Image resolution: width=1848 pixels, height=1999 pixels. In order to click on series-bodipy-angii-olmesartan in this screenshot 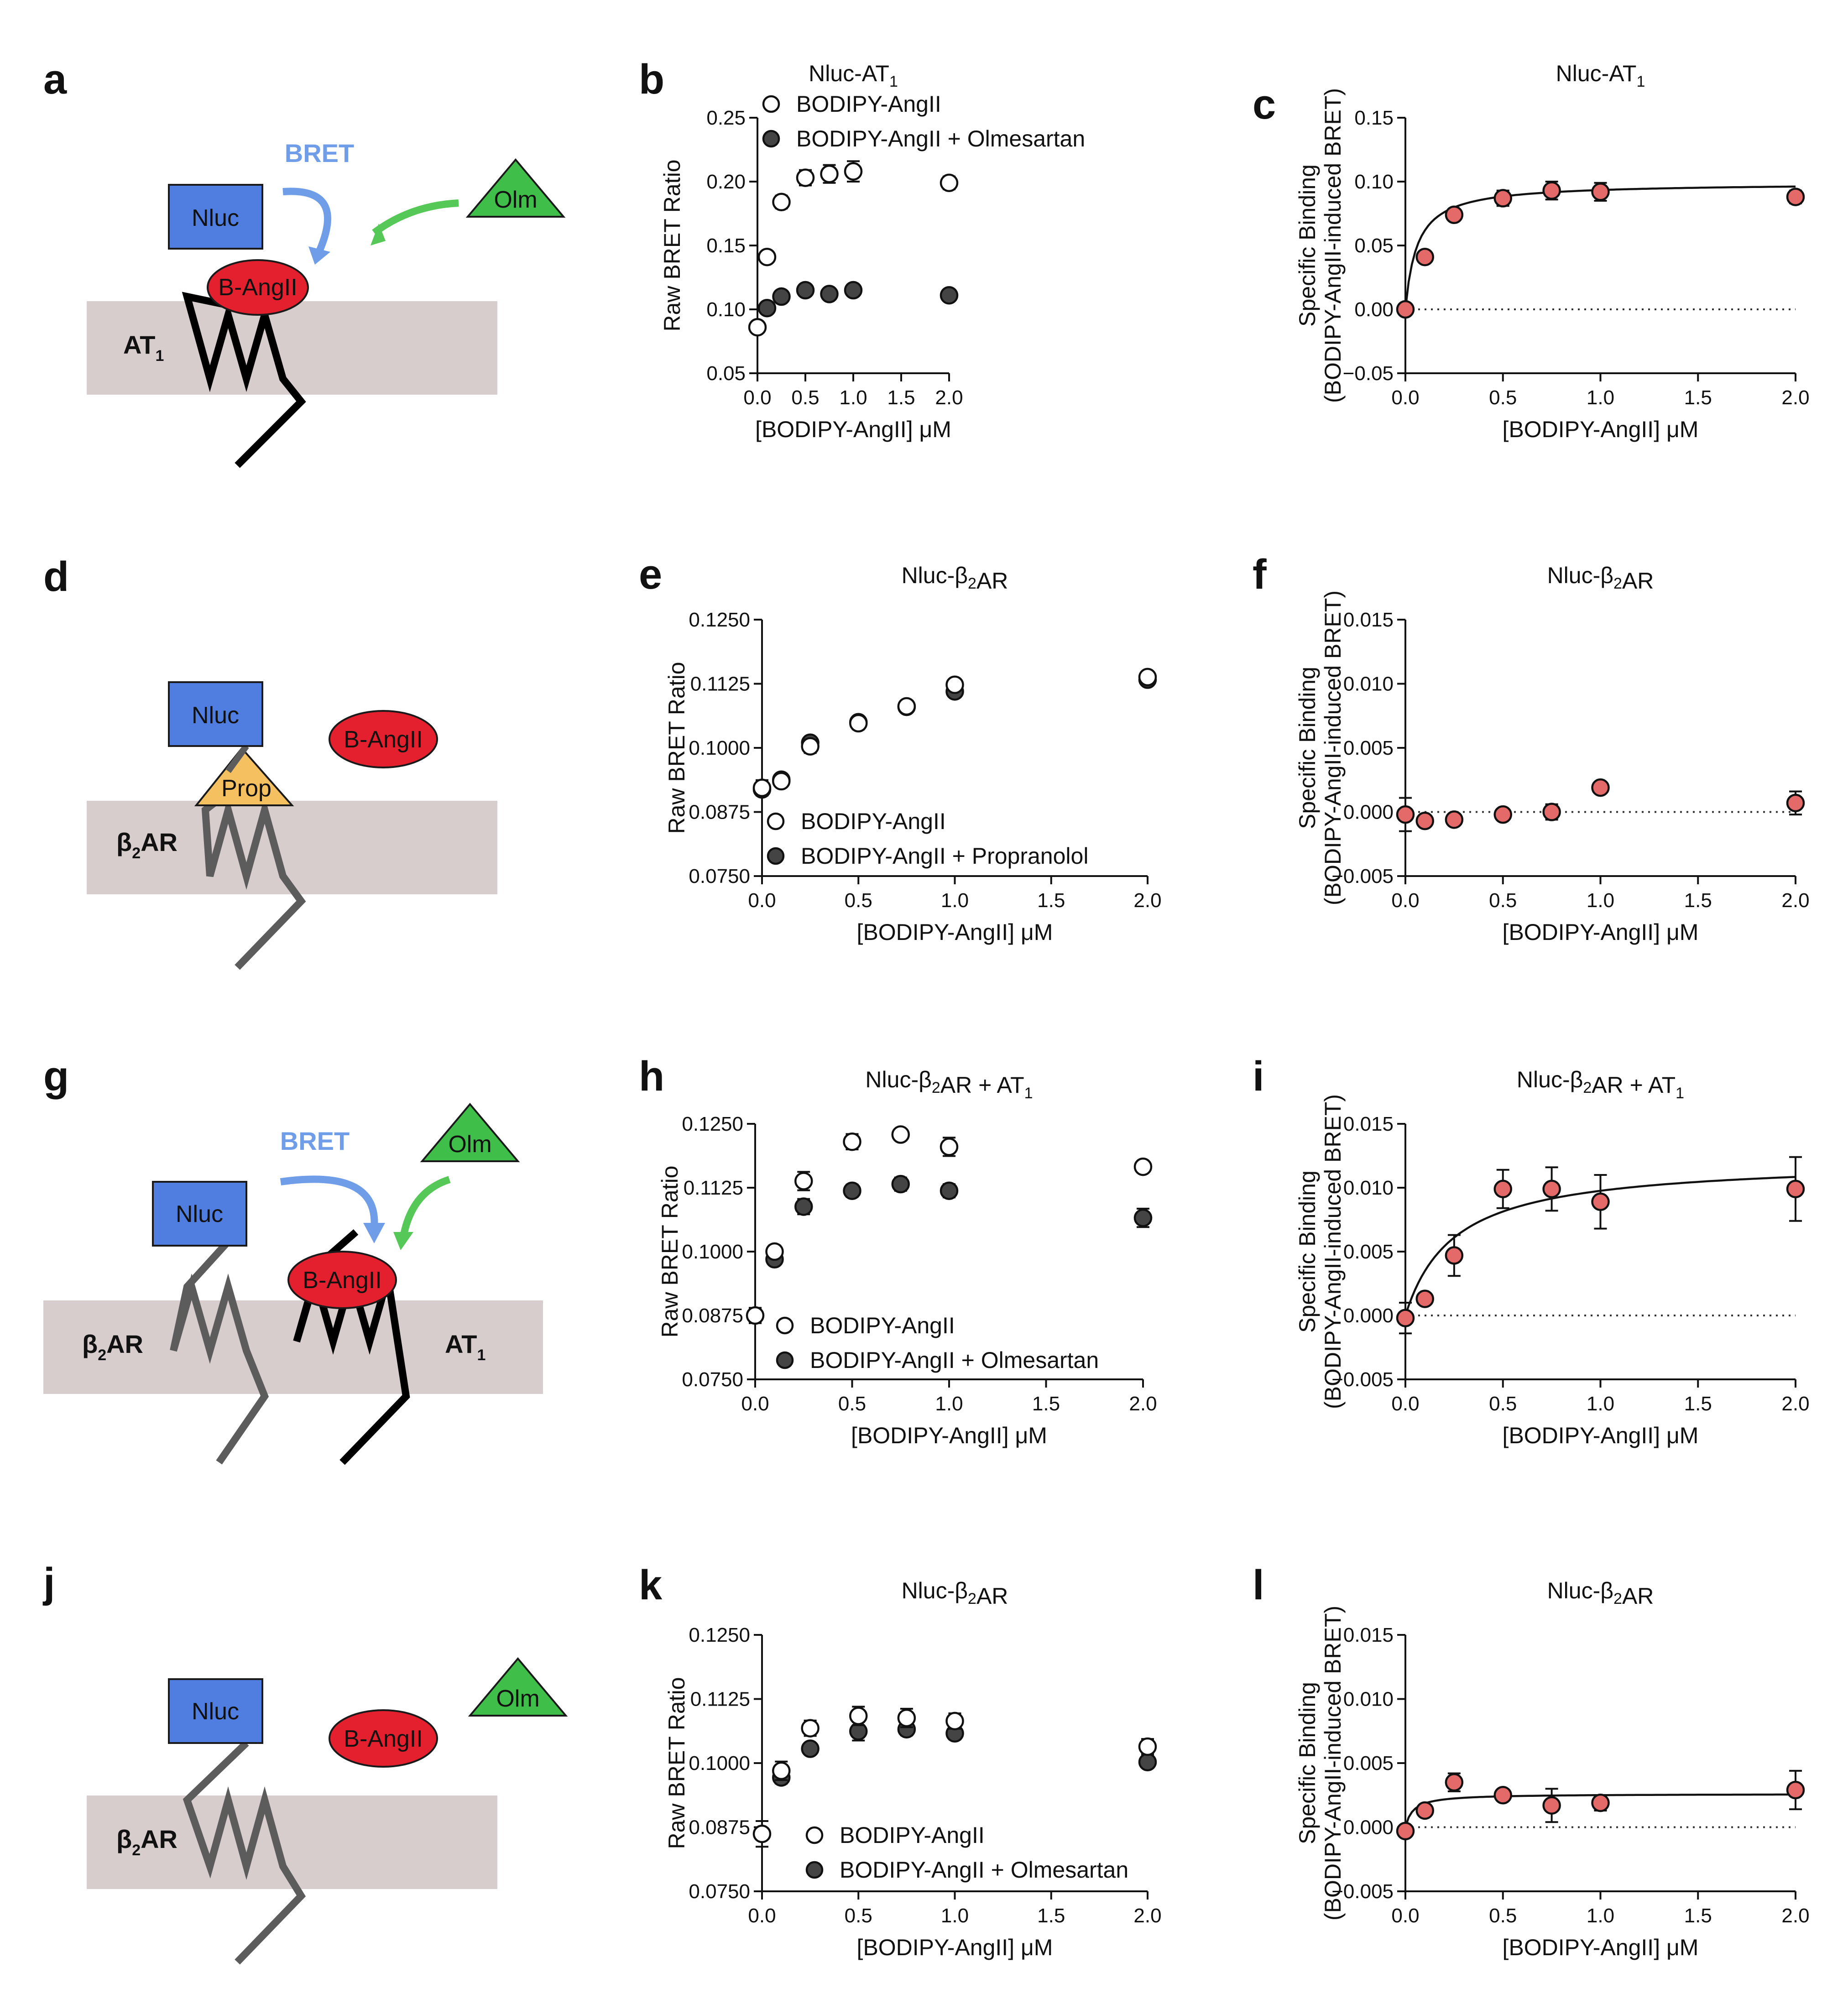, I will do `click(964, 1753)`.